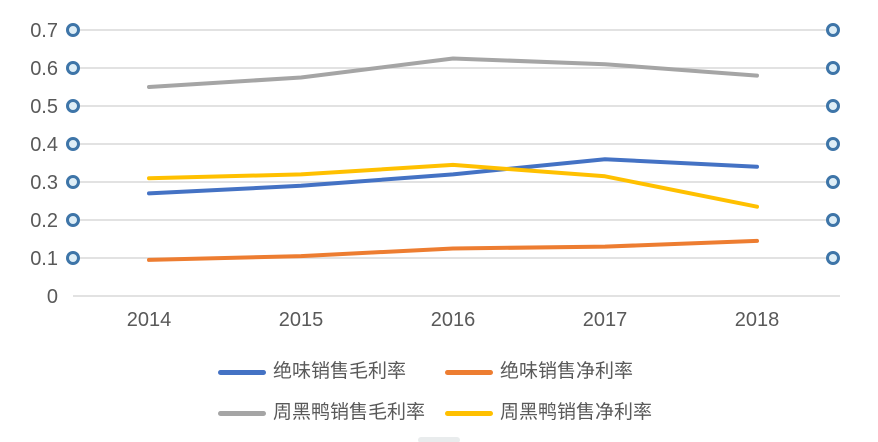  I want to click on y-tick-label: 0.2, so click(44, 221).